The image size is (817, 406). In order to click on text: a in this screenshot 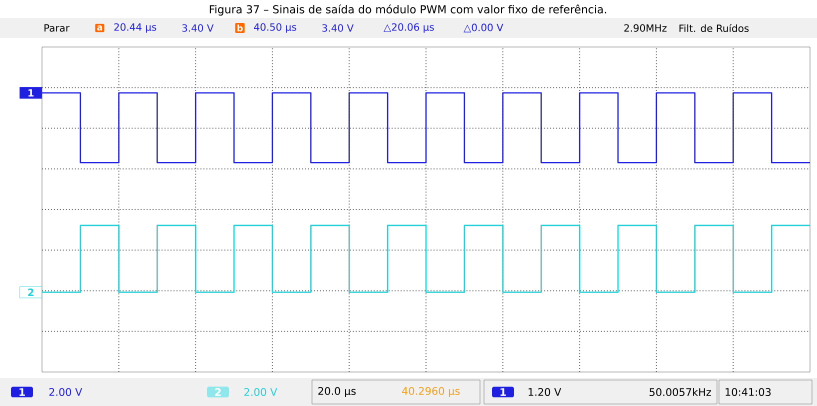, I will do `click(99, 28)`.